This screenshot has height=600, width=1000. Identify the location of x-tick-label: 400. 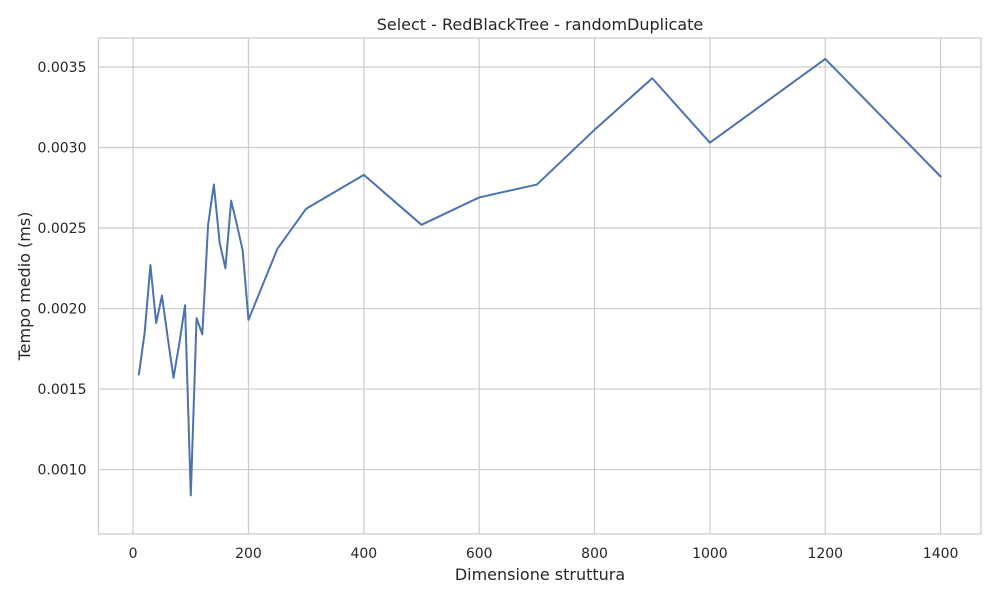
(363, 554).